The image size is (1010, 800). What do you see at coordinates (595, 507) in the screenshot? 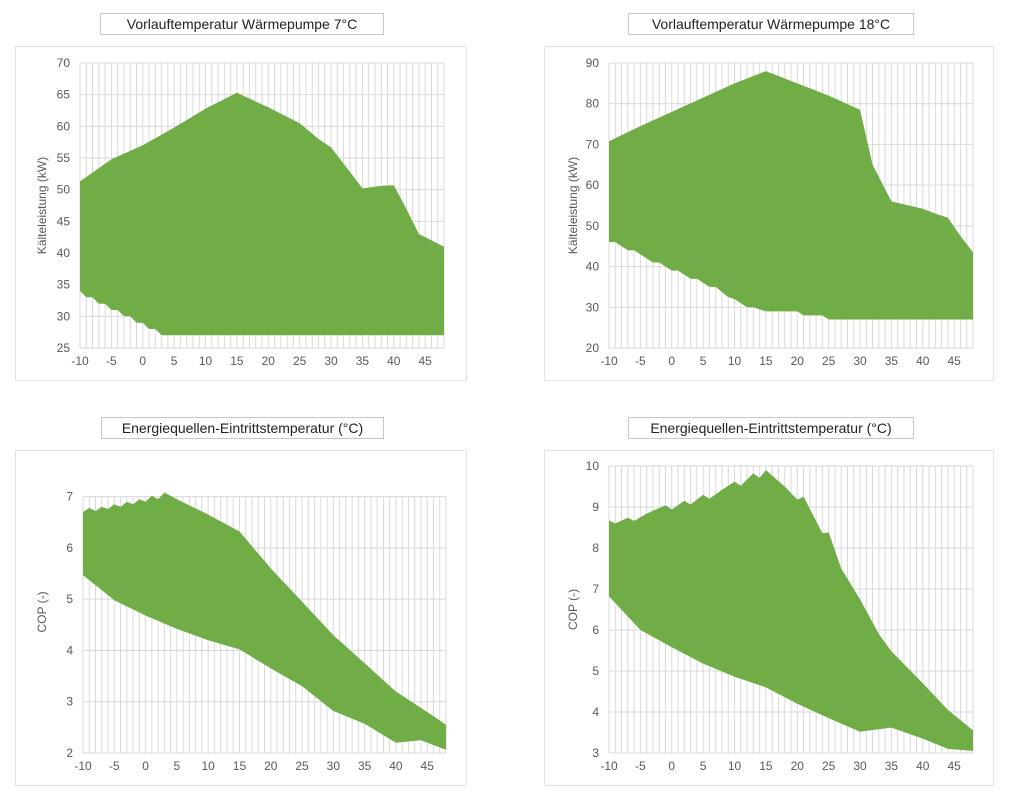
I see `y-tick-label: 9` at bounding box center [595, 507].